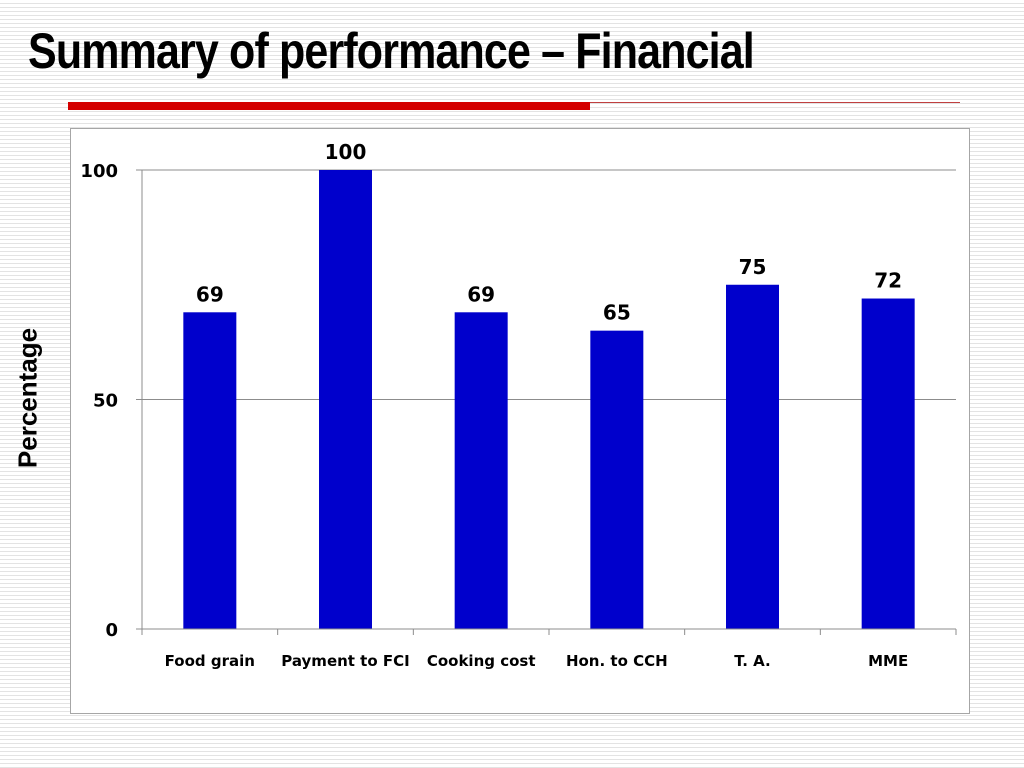 The image size is (1024, 768). What do you see at coordinates (391, 51) in the screenshot?
I see `slide-title: Summary of performance – Financial` at bounding box center [391, 51].